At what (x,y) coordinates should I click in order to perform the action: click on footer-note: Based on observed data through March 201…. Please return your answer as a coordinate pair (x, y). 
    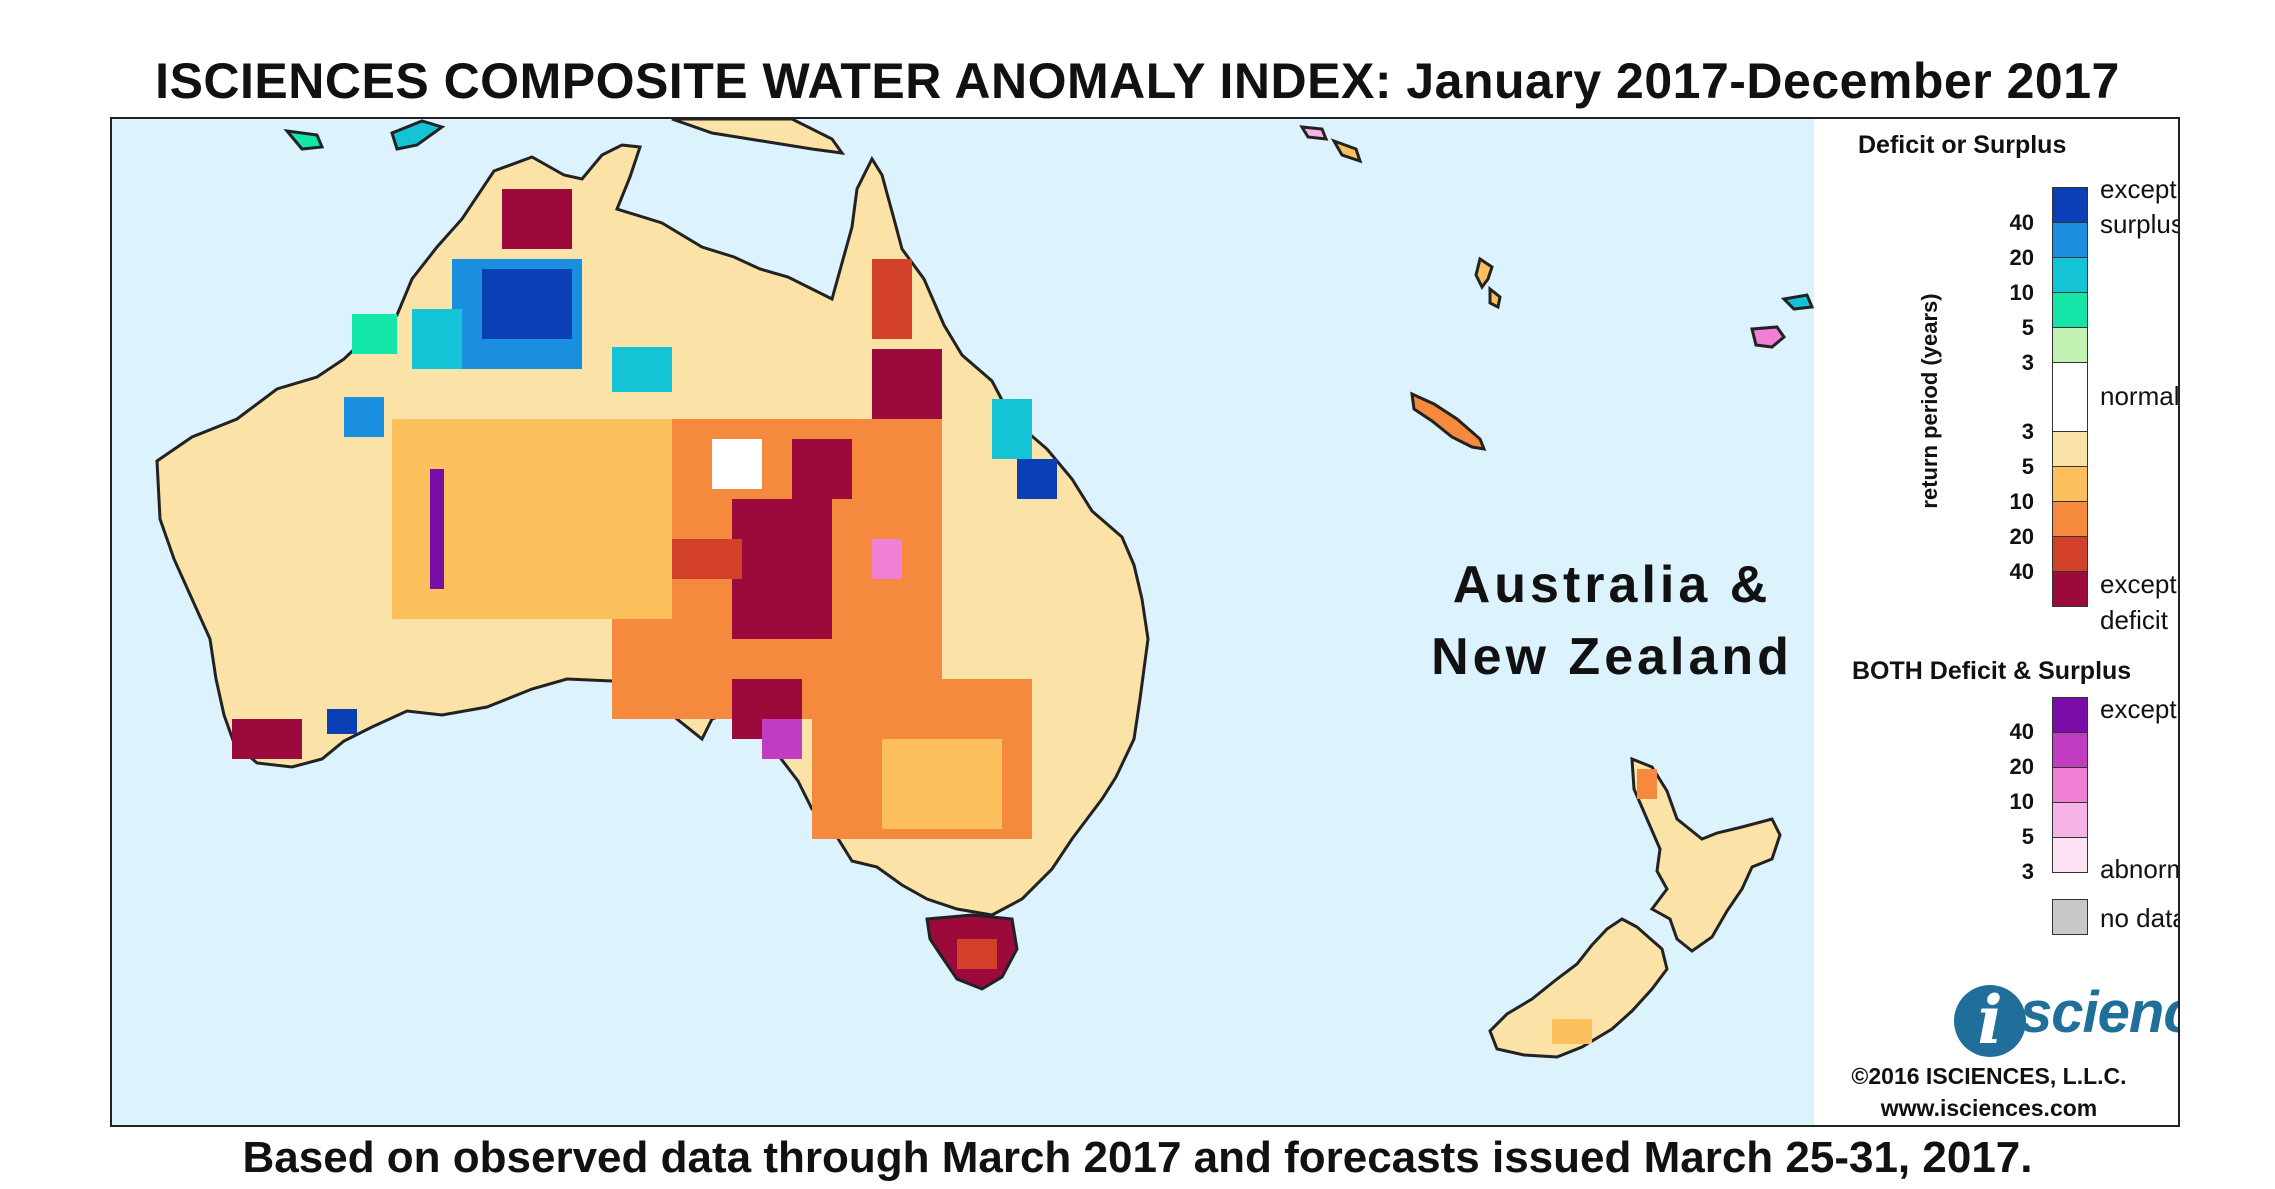
    Looking at the image, I should click on (1137, 1157).